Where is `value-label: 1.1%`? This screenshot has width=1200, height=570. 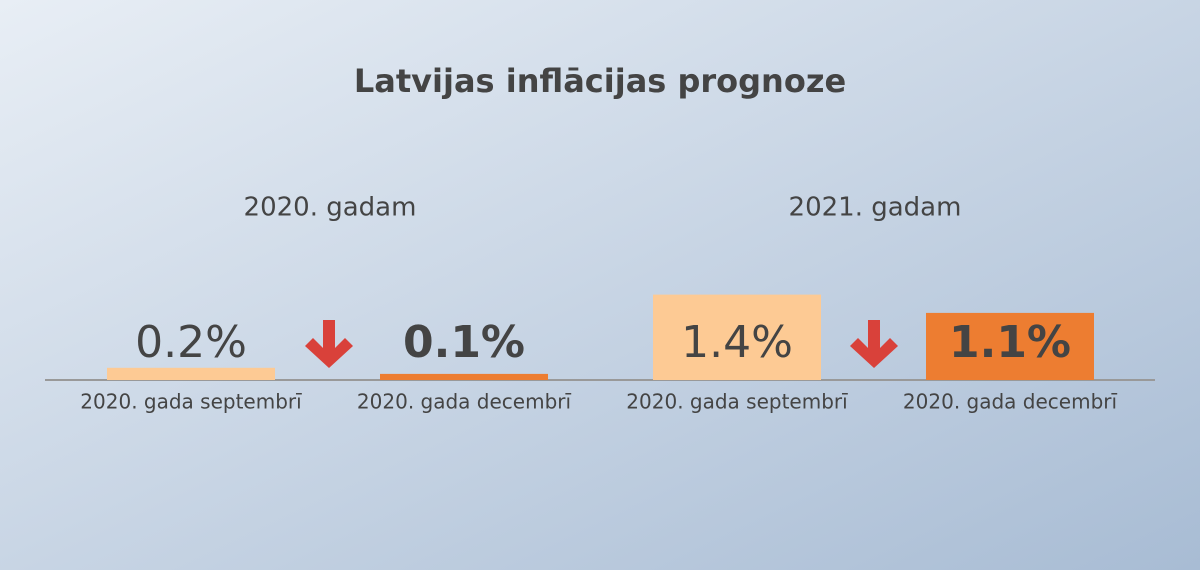
value-label: 1.1% is located at coordinates (1010, 342).